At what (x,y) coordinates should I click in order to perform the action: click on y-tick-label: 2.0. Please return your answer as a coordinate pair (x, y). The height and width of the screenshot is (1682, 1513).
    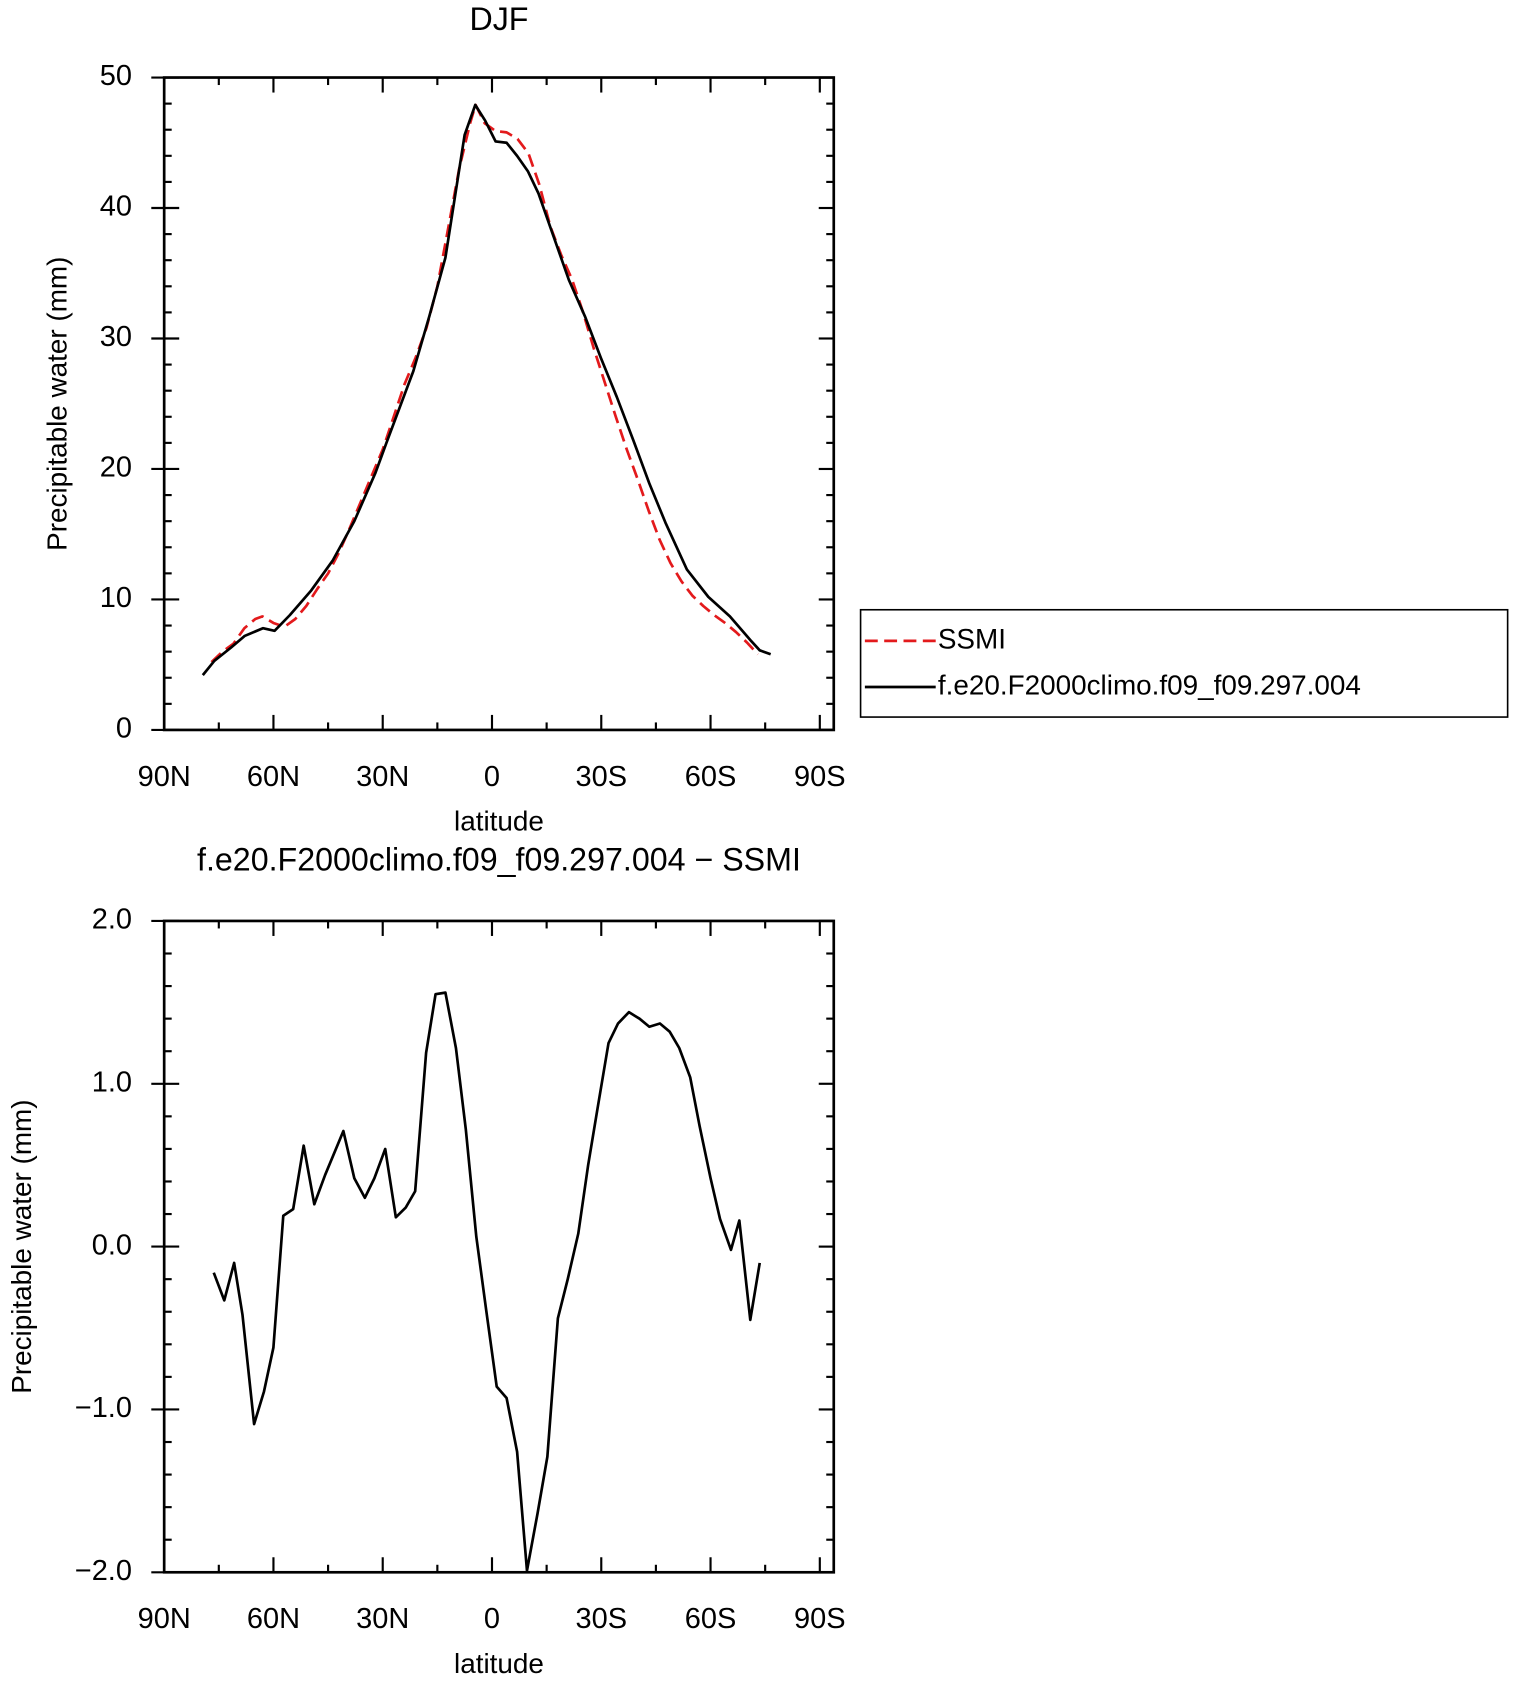
    Looking at the image, I should click on (112, 920).